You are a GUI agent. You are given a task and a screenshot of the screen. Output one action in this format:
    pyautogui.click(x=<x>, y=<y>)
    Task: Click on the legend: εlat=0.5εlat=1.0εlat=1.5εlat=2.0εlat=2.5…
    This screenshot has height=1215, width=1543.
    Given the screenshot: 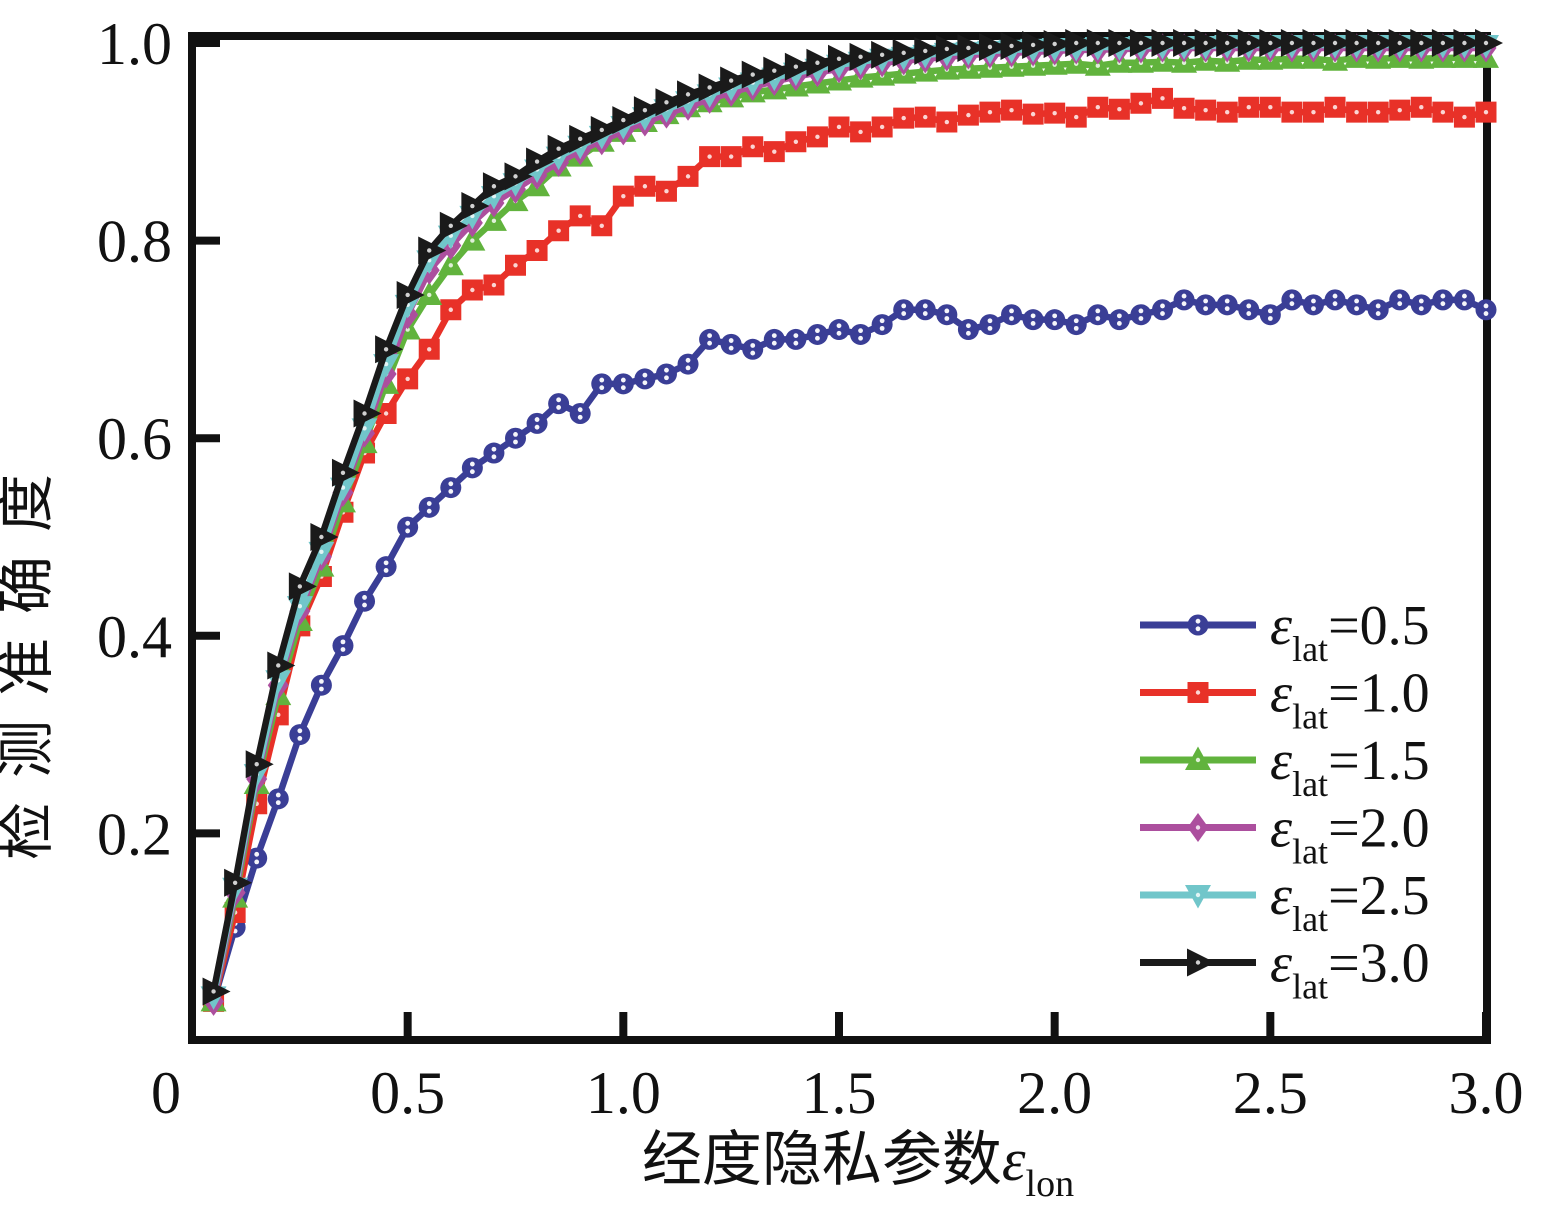 What is the action you would take?
    pyautogui.click(x=1285, y=801)
    